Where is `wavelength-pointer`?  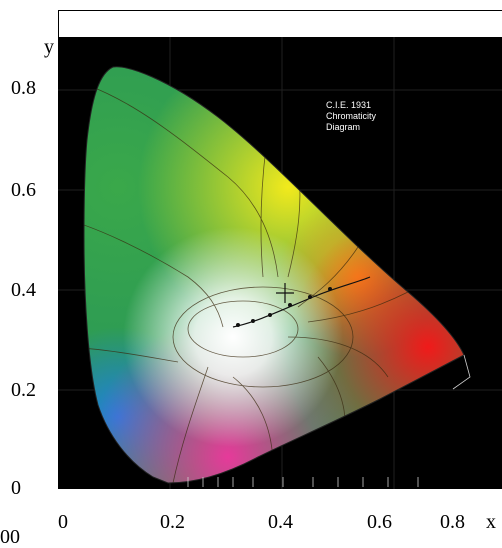
wavelength-pointer is located at coordinates (461, 372).